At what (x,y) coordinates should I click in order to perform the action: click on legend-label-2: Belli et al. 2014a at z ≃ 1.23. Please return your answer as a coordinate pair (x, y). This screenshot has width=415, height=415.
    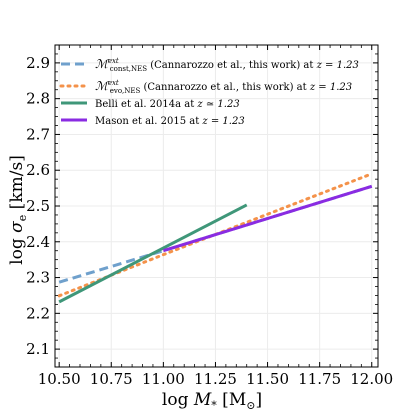
    Looking at the image, I should click on (167, 104).